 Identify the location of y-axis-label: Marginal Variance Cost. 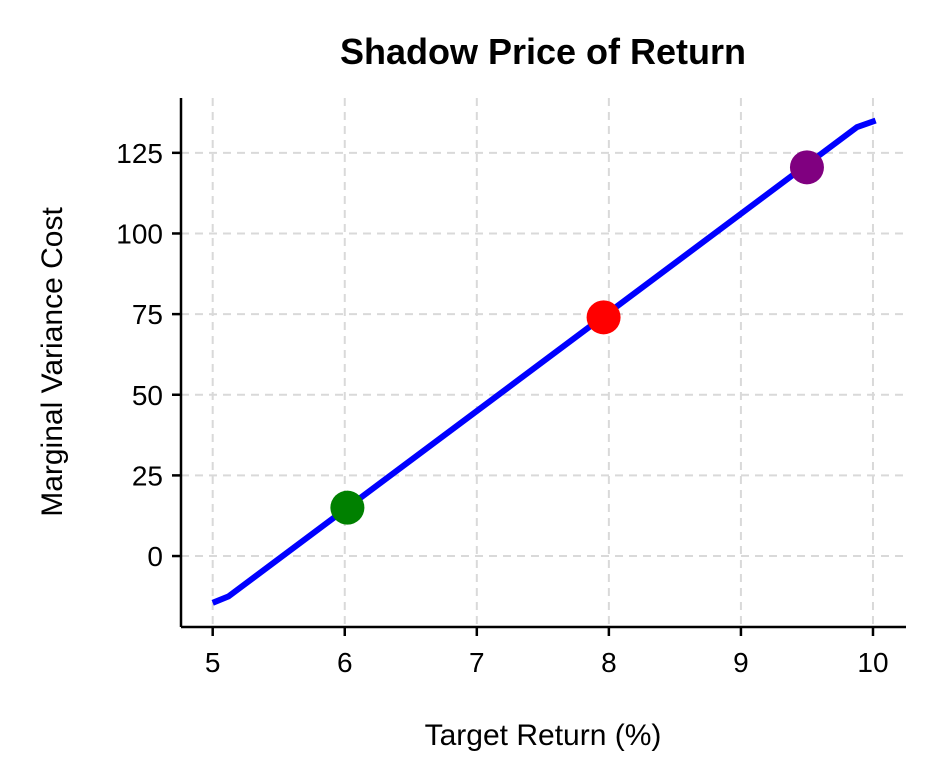
(52, 362).